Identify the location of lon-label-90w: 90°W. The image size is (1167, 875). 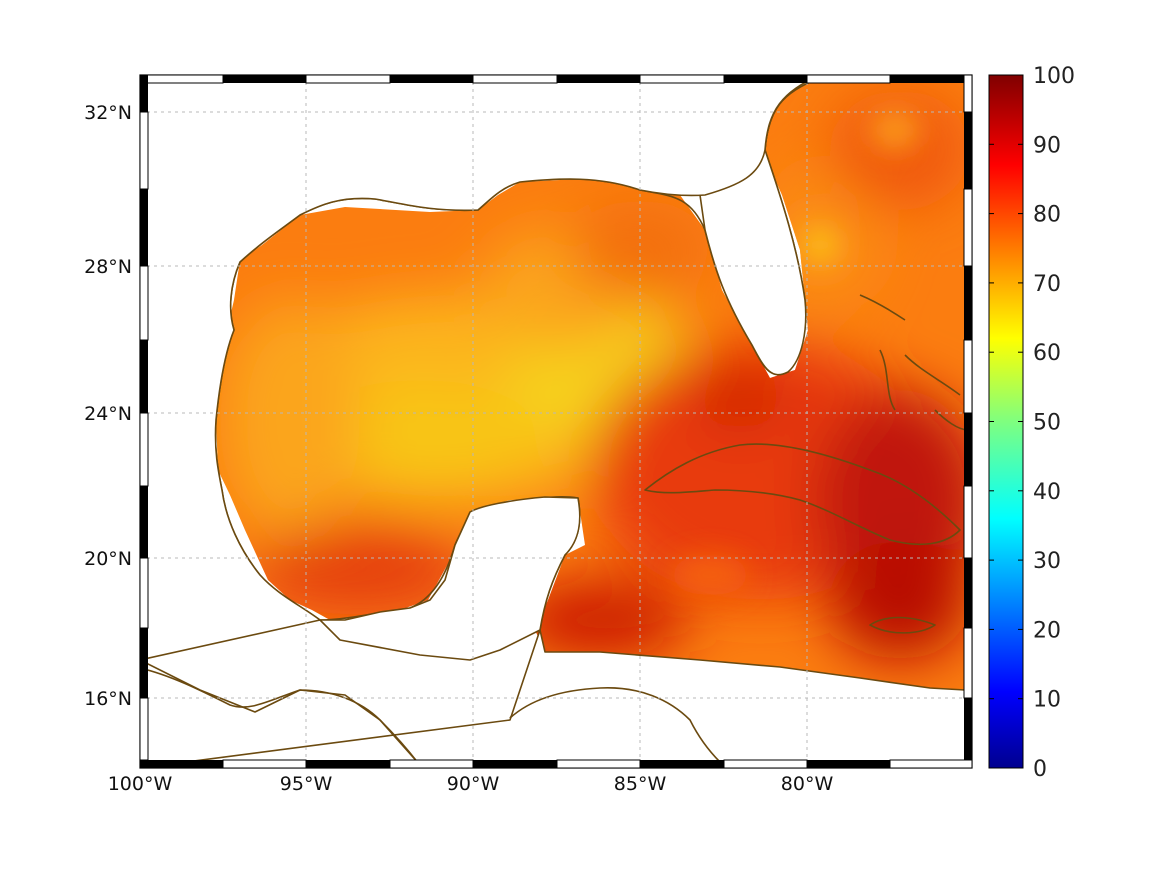
(473, 784).